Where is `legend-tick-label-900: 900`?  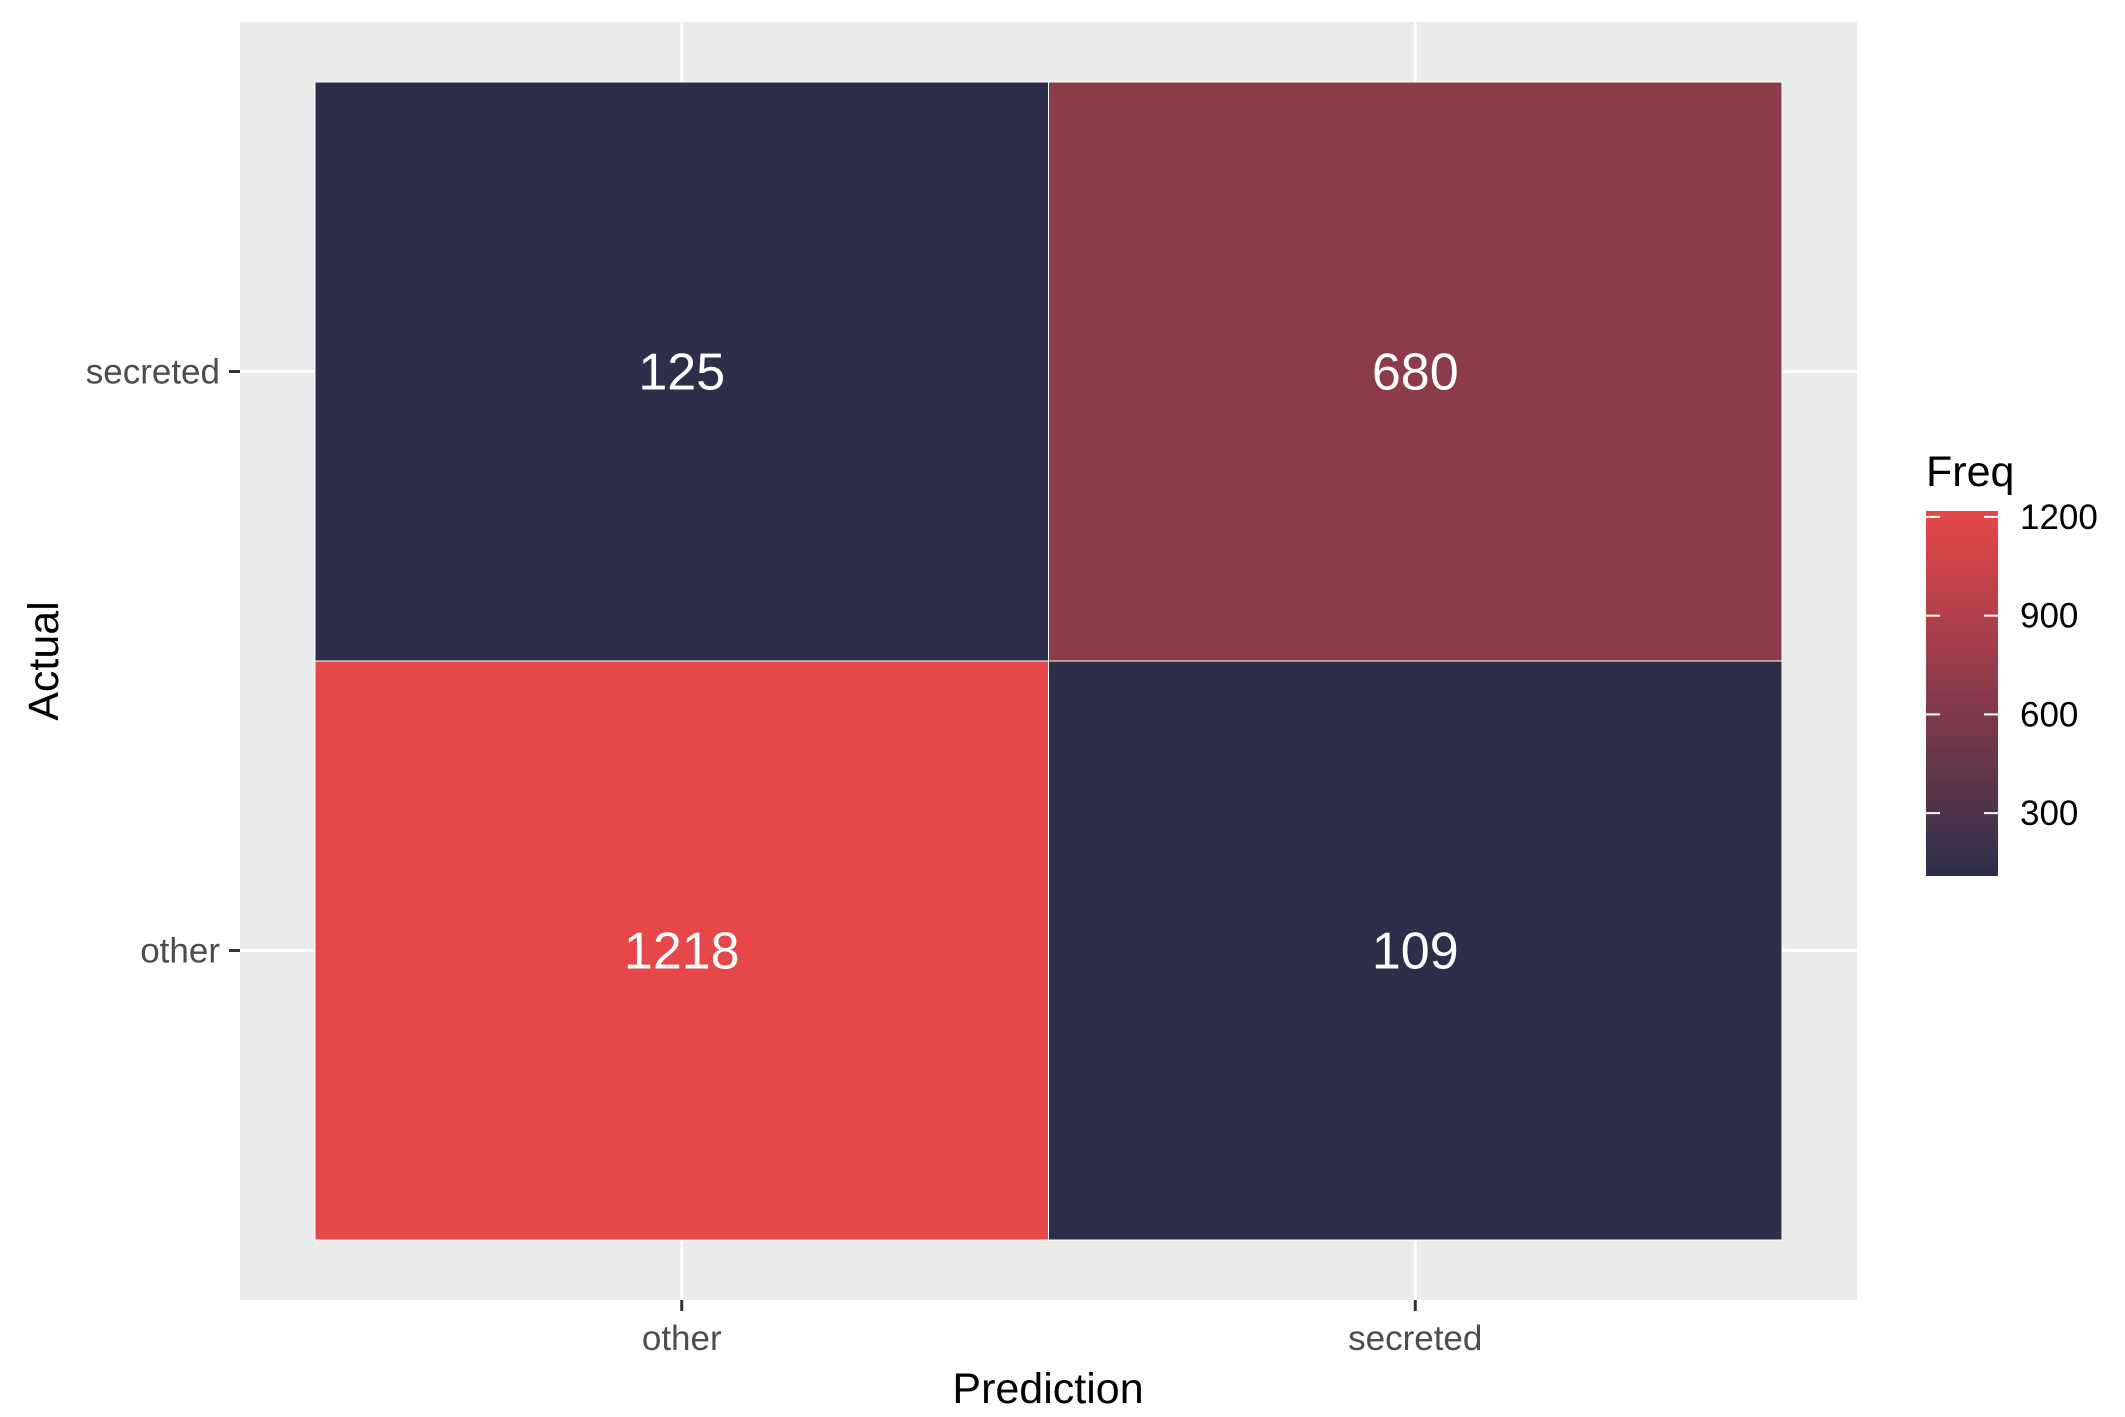
legend-tick-label-900: 900 is located at coordinates (2049, 616).